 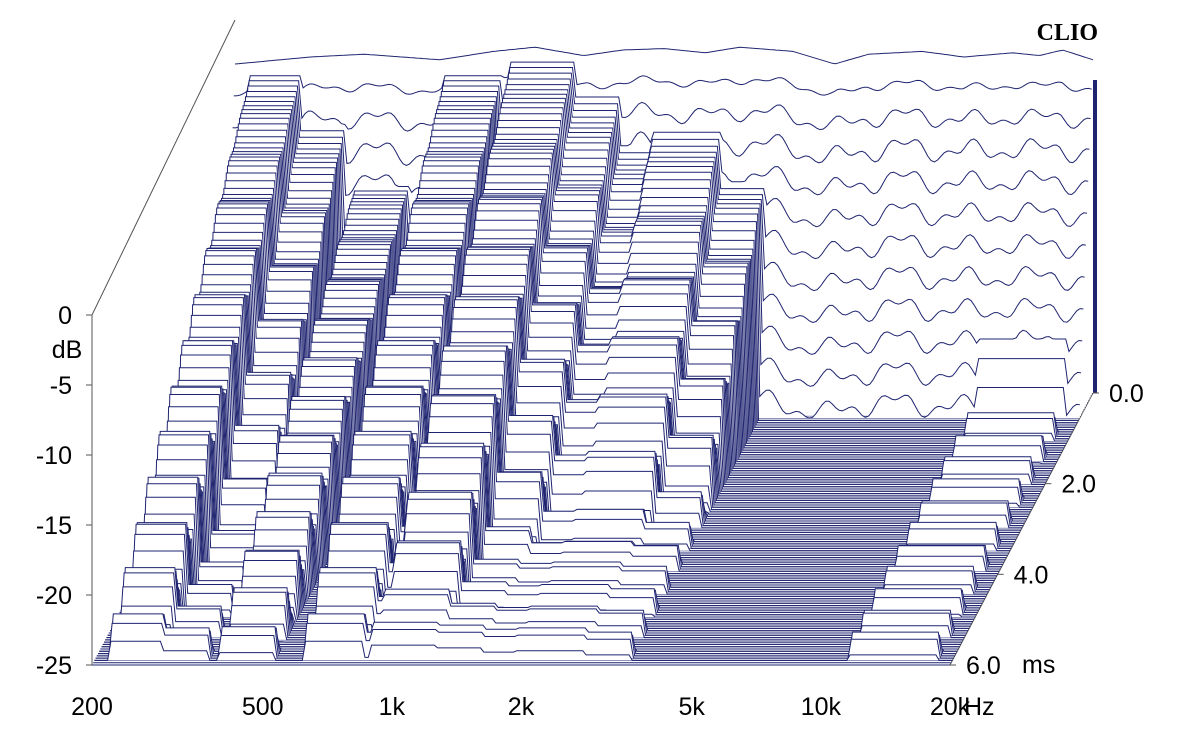 I want to click on z-axis-label: ms, so click(x=1038, y=665).